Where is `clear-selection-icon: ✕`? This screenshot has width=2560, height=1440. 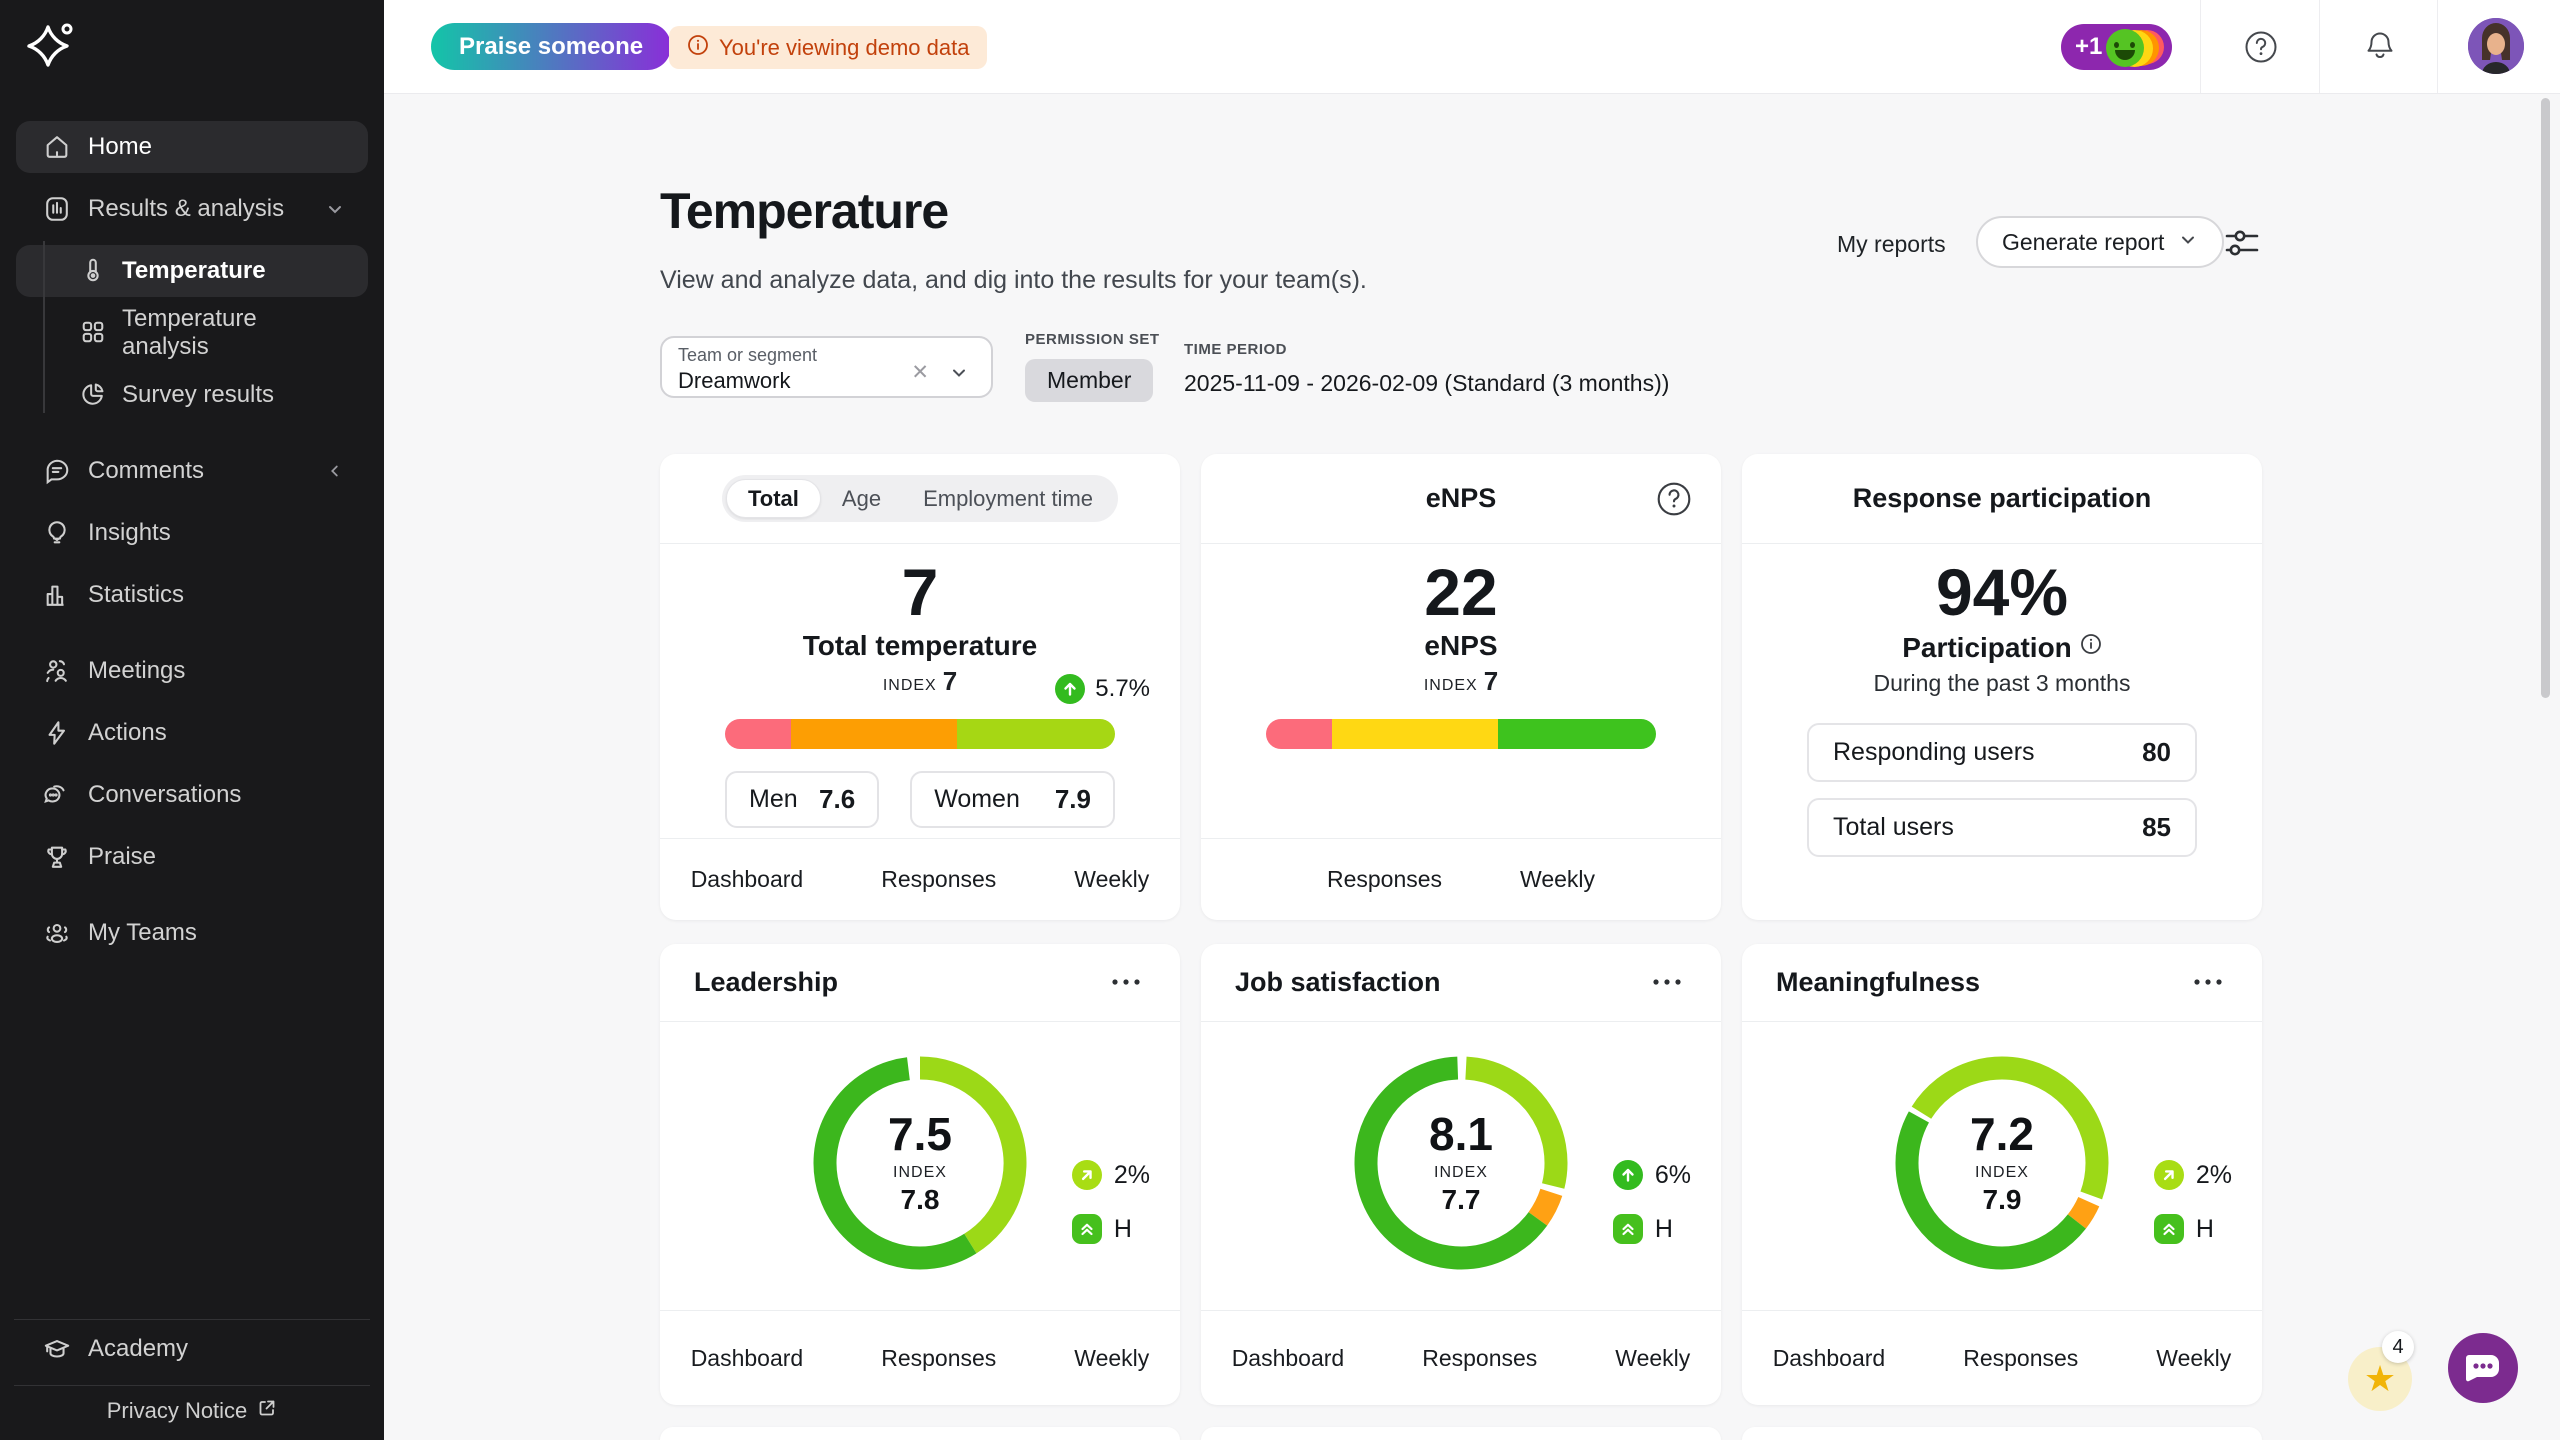
clear-selection-icon: ✕ is located at coordinates (920, 372).